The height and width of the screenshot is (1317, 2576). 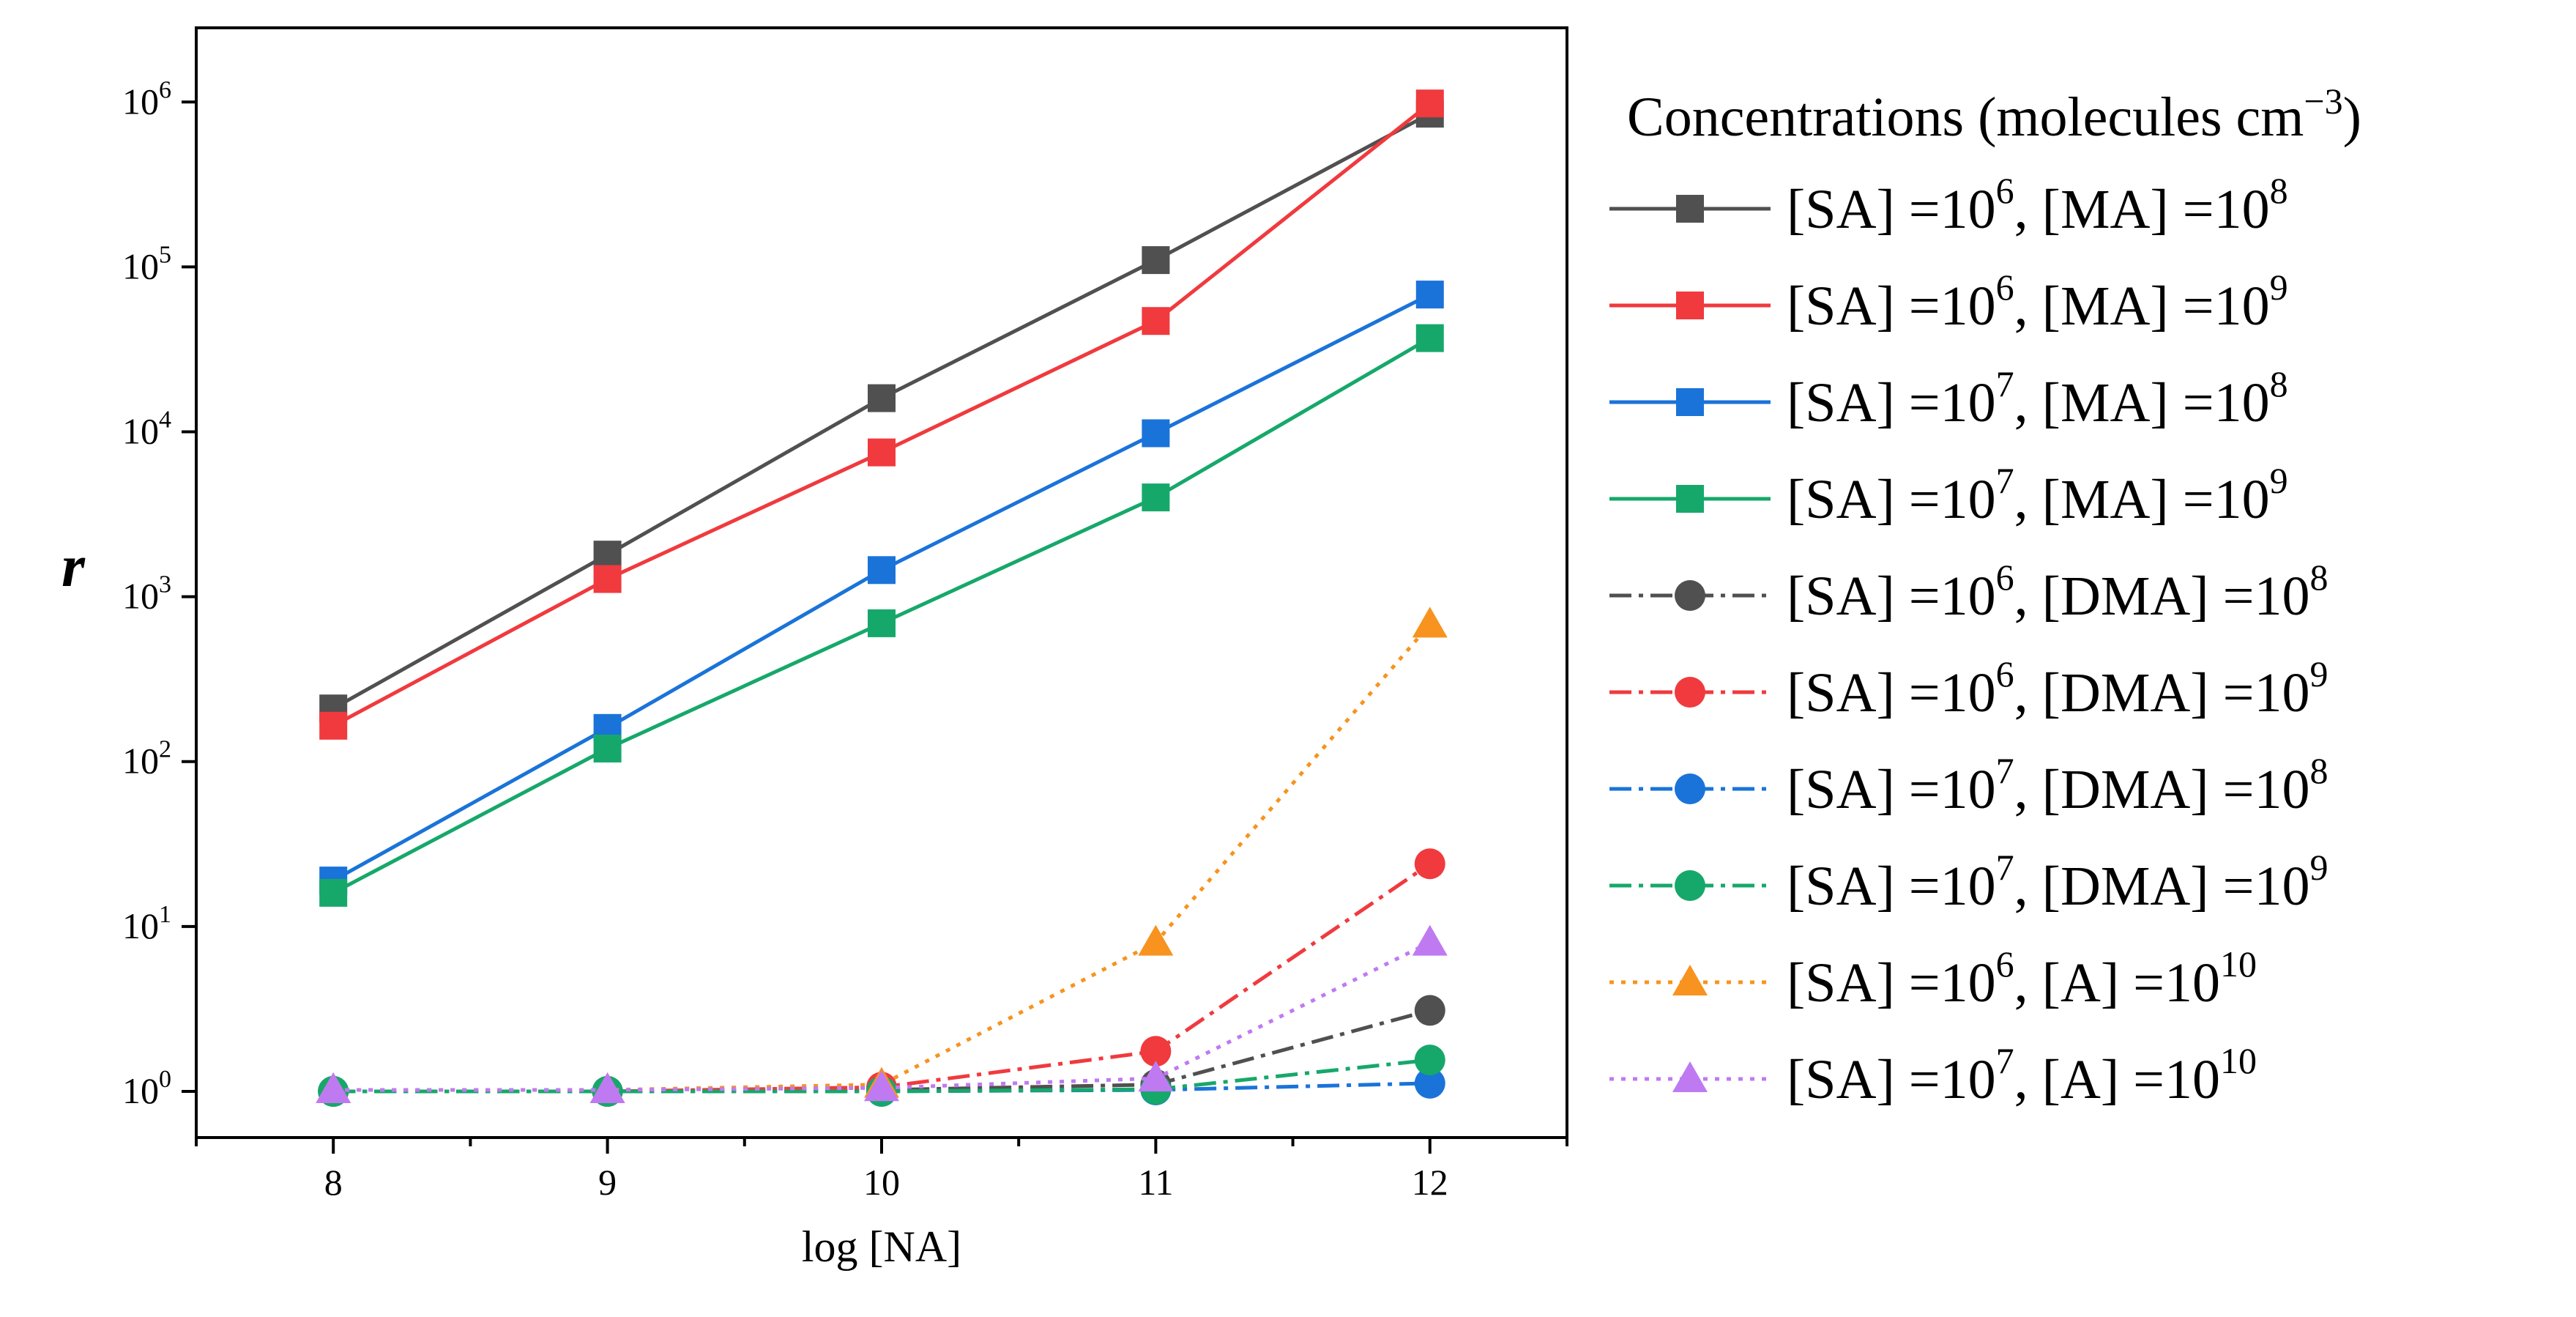 I want to click on legend-item: [SA] =107, [MA] =109, so click(x=1948, y=495).